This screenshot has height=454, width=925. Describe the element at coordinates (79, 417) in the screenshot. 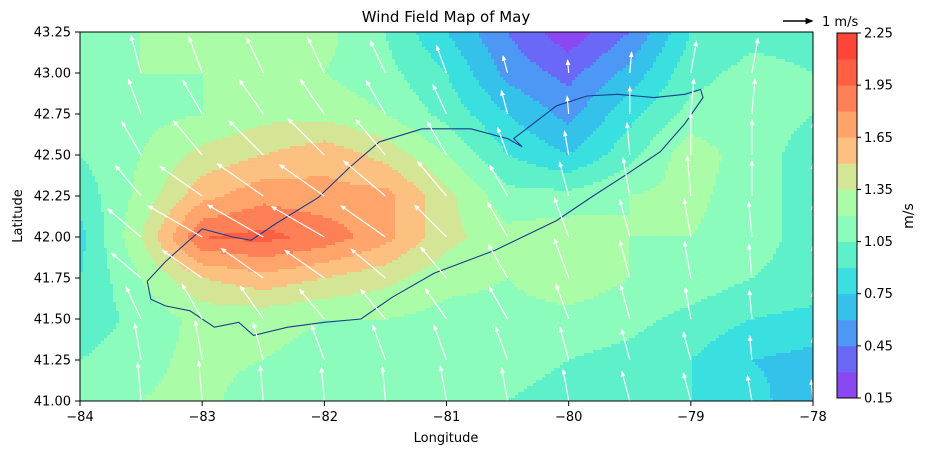

I see `x-tick-label: −84` at that location.